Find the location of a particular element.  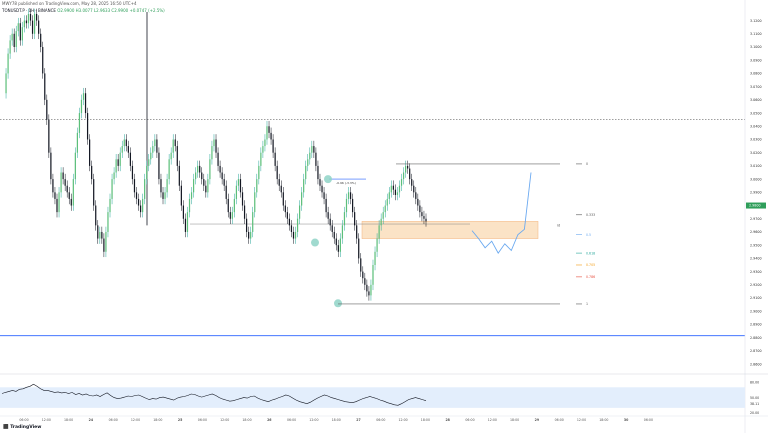

fib-label-0.618: 0.618 is located at coordinates (590, 253).